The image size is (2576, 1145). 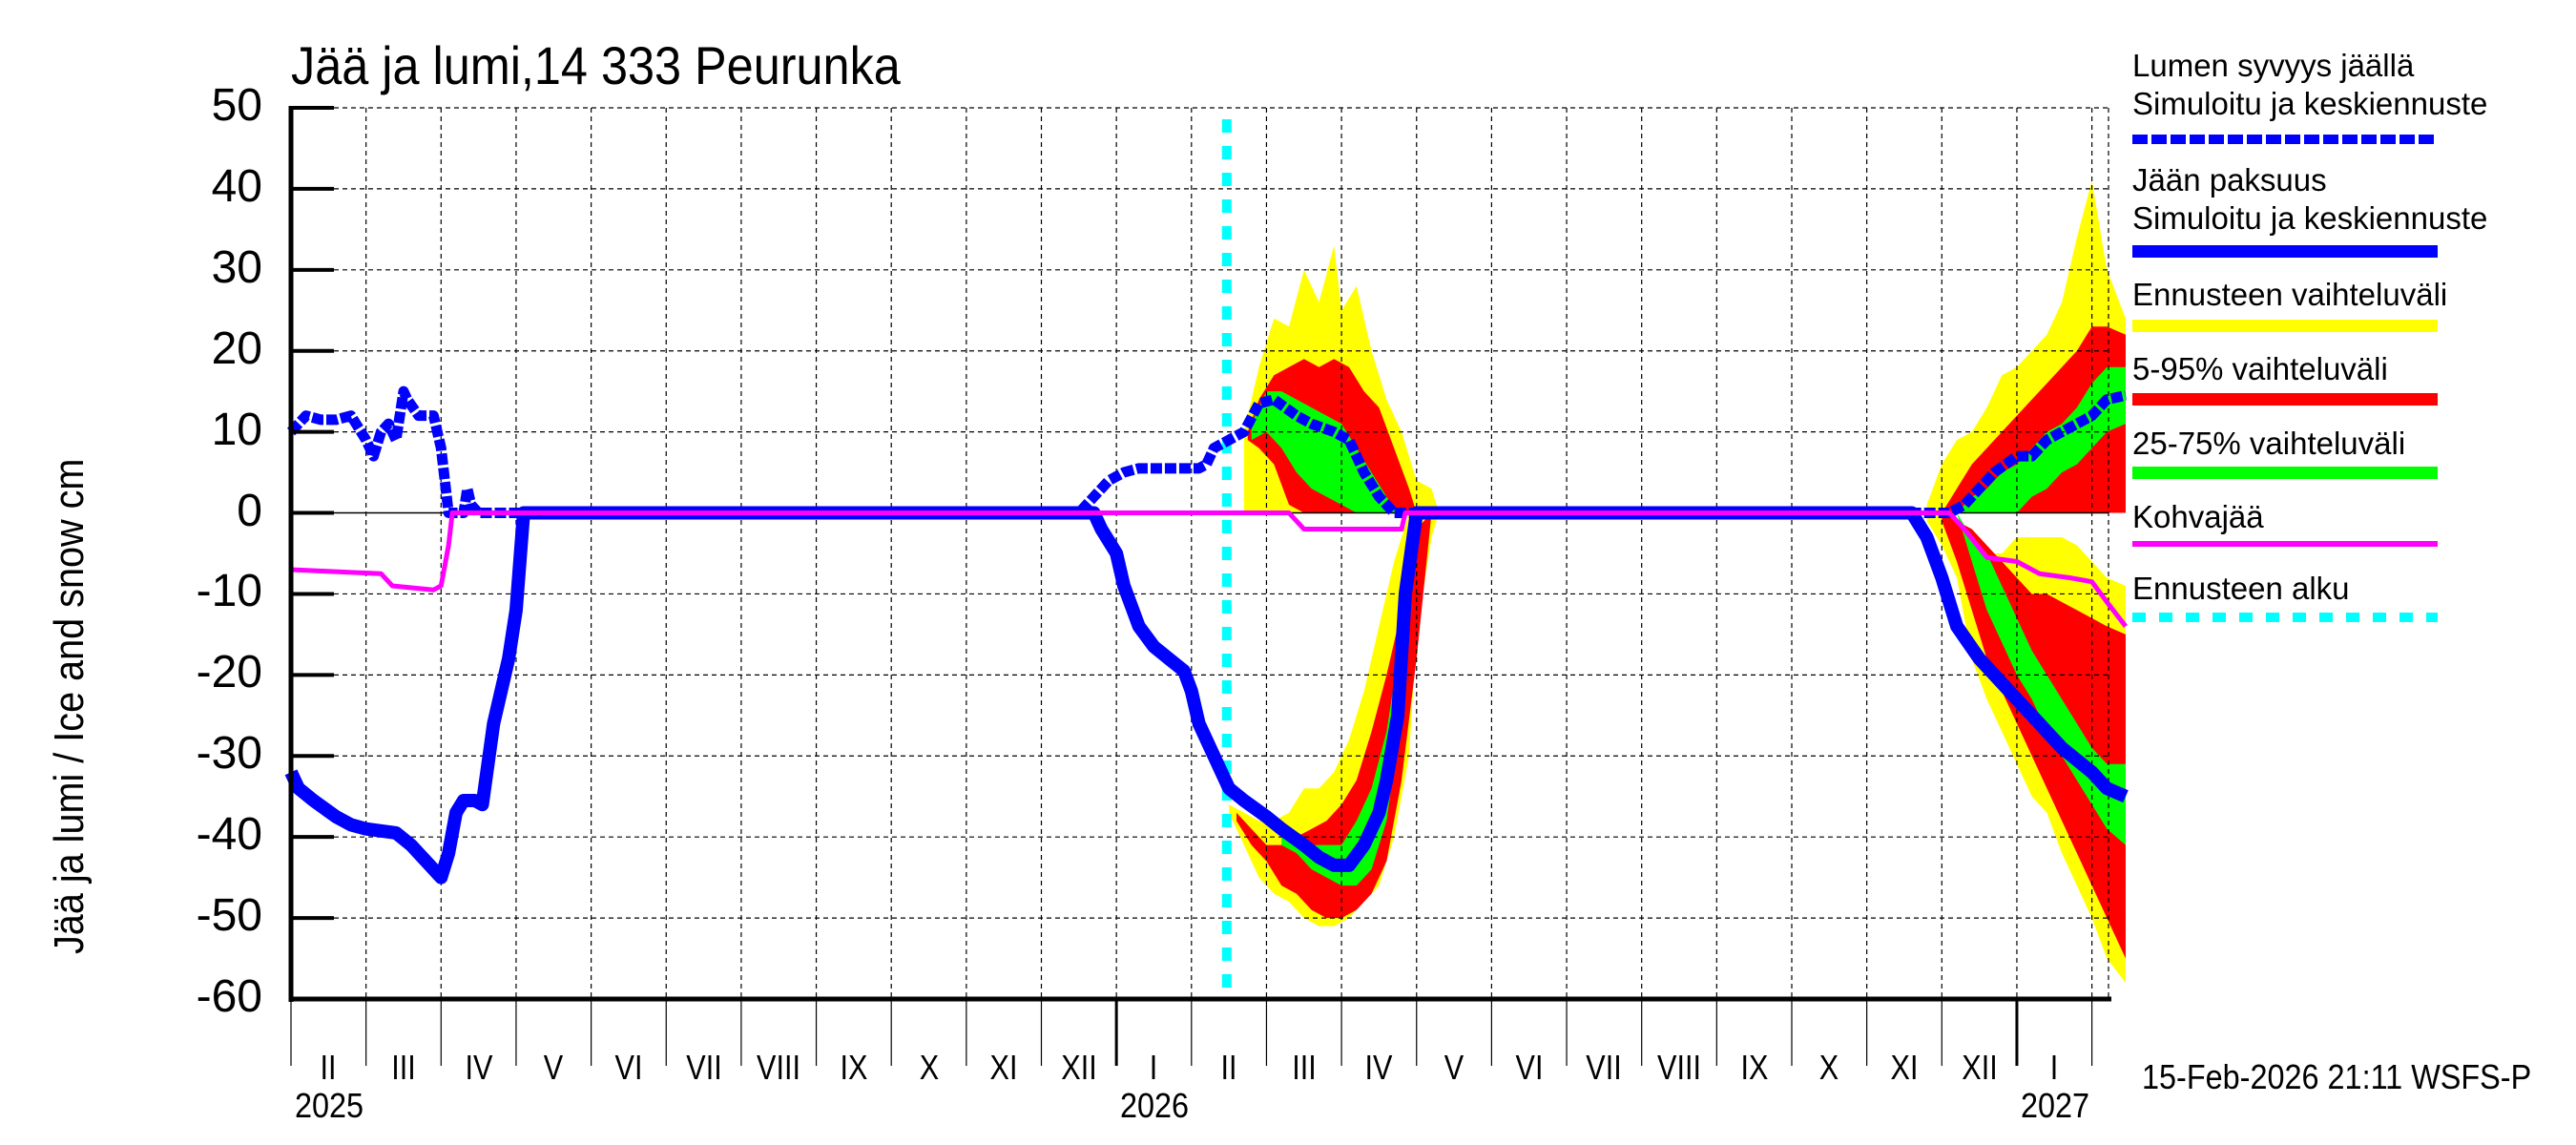 What do you see at coordinates (2229, 180) in the screenshot?
I see `legend-ice-label1: Jään paksuus` at bounding box center [2229, 180].